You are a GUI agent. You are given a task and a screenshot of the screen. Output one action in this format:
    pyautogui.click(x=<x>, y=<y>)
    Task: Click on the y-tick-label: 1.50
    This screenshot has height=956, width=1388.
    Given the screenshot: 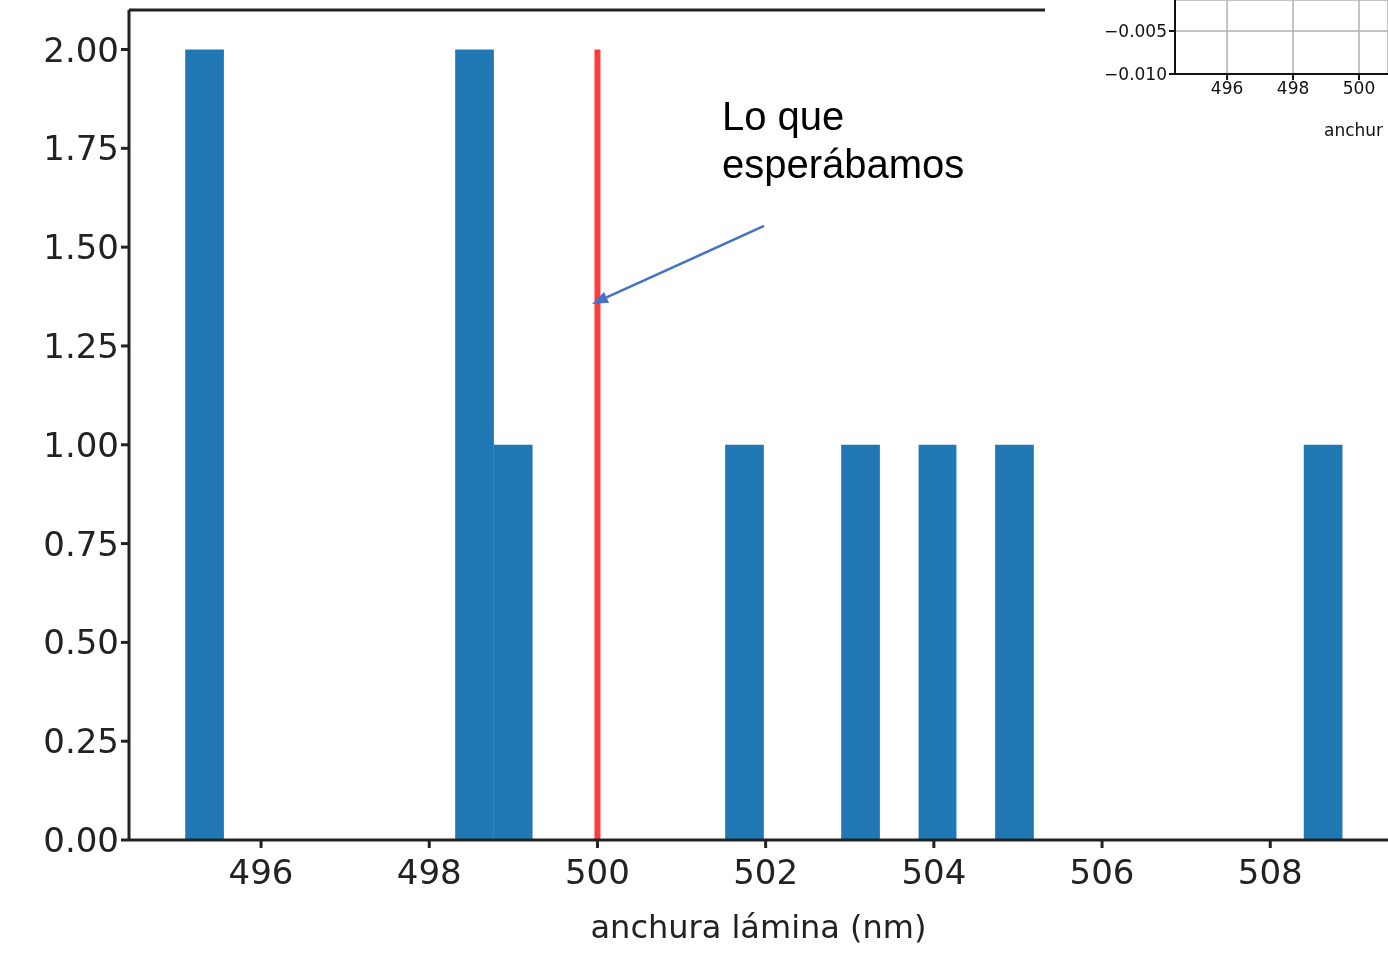 What is the action you would take?
    pyautogui.click(x=81, y=247)
    